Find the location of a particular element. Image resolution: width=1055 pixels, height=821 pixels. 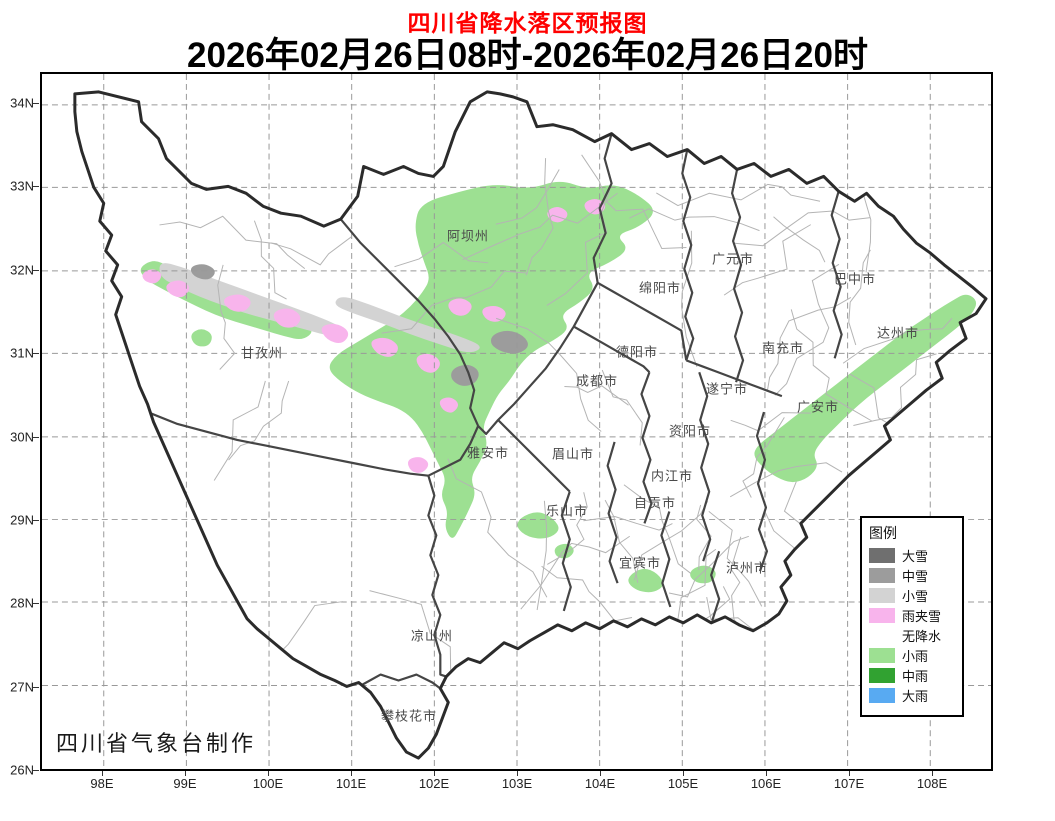

patch-light-snow is located at coordinates (407, 325).